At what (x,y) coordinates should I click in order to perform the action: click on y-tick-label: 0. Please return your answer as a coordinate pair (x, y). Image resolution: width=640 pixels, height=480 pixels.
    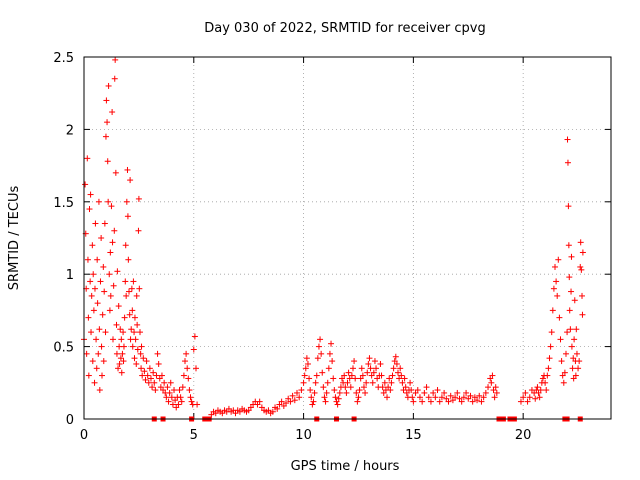
    Looking at the image, I should click on (70, 420).